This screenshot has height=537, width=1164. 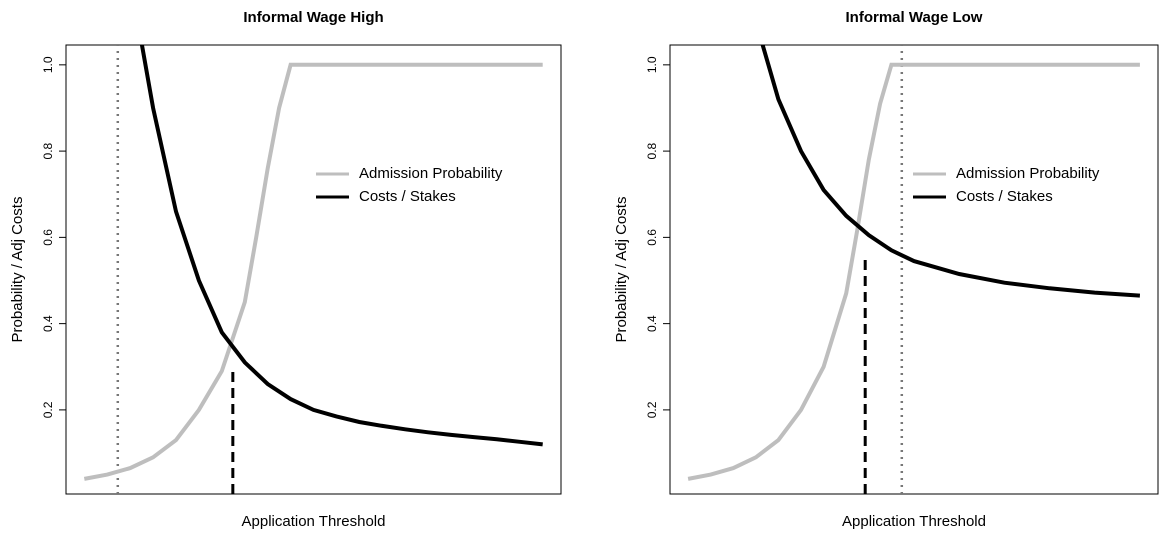 What do you see at coordinates (313, 17) in the screenshot?
I see `chart-title: Informal Wage High` at bounding box center [313, 17].